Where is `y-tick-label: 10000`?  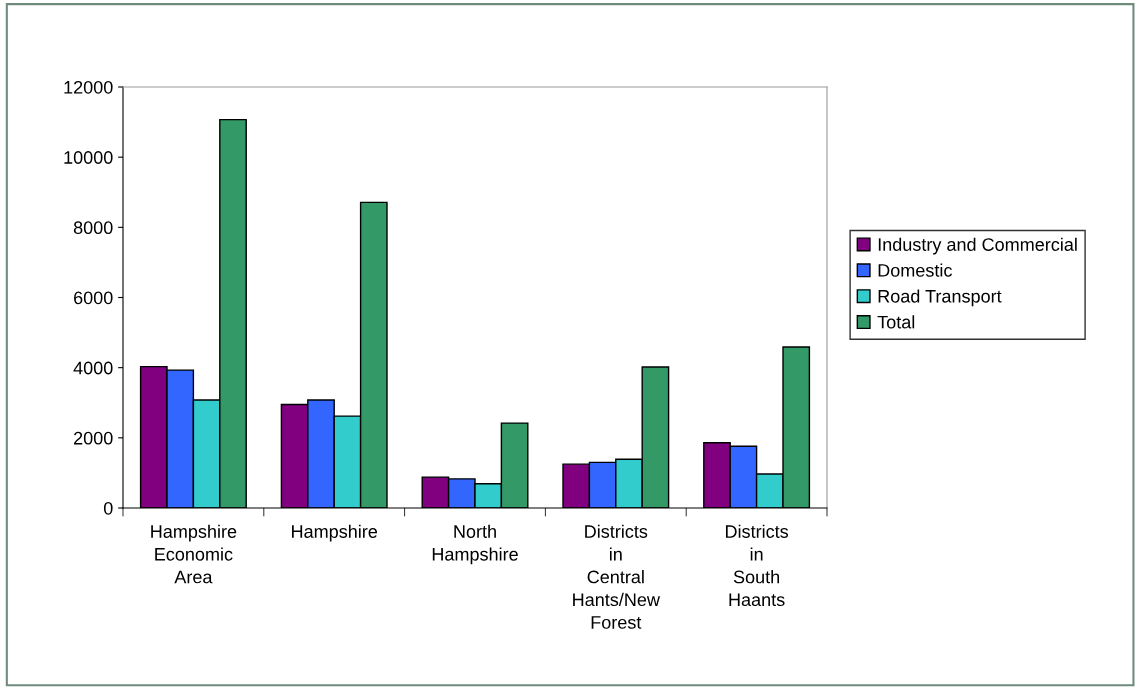 y-tick-label: 10000 is located at coordinates (88, 157).